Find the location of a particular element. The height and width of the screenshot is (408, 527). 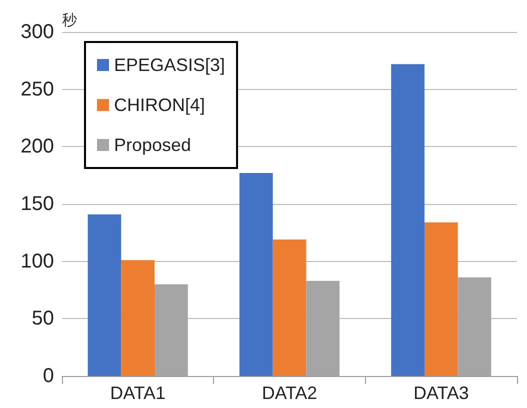

y-tick-label: 50 is located at coordinates (43, 319).